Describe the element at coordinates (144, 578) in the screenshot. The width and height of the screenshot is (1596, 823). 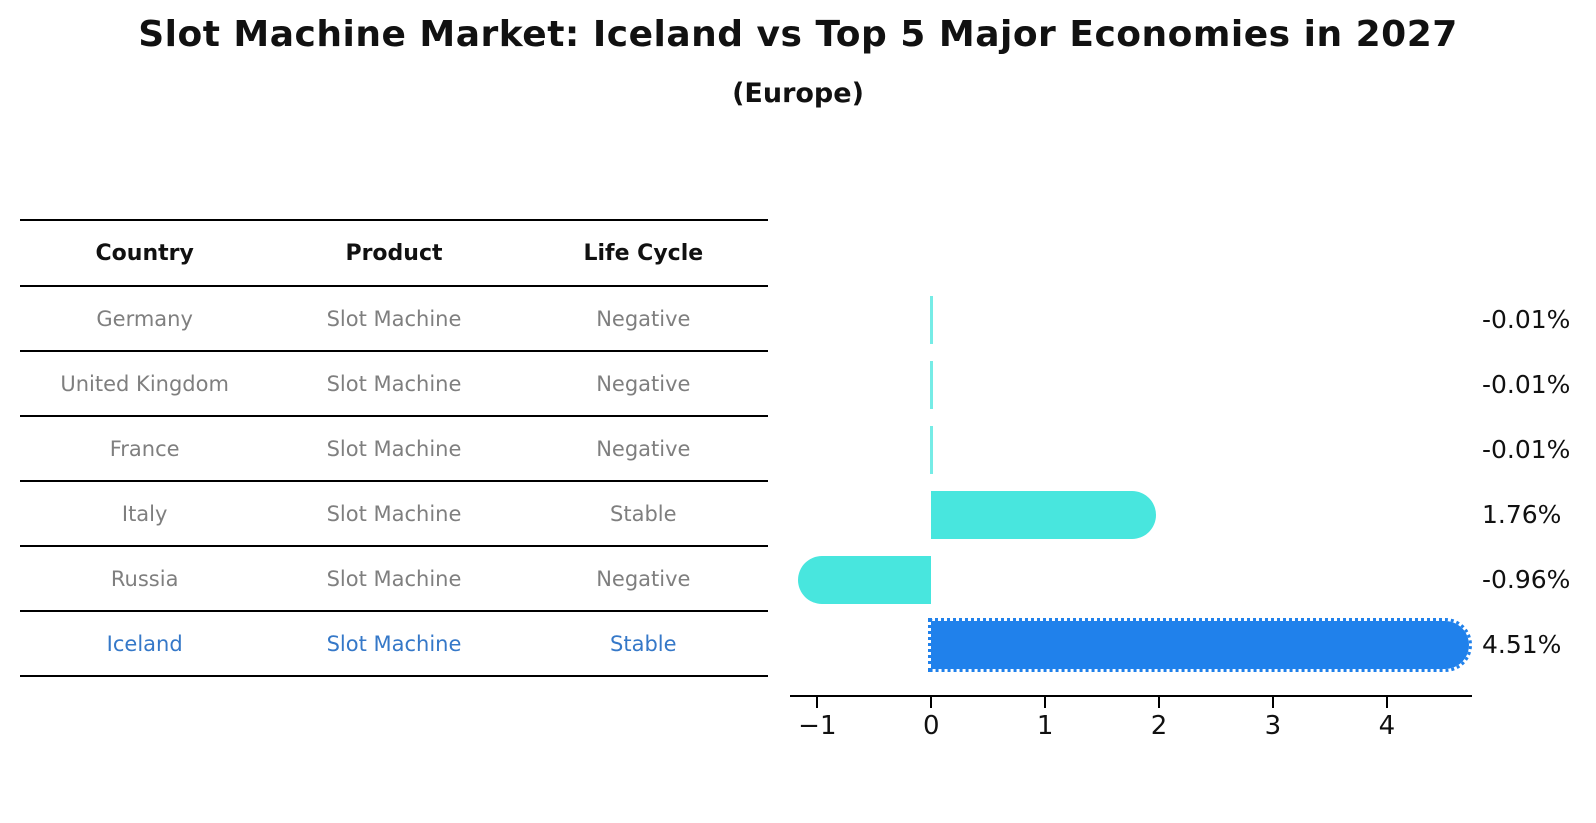
I see `cell-country: Russia` at that location.